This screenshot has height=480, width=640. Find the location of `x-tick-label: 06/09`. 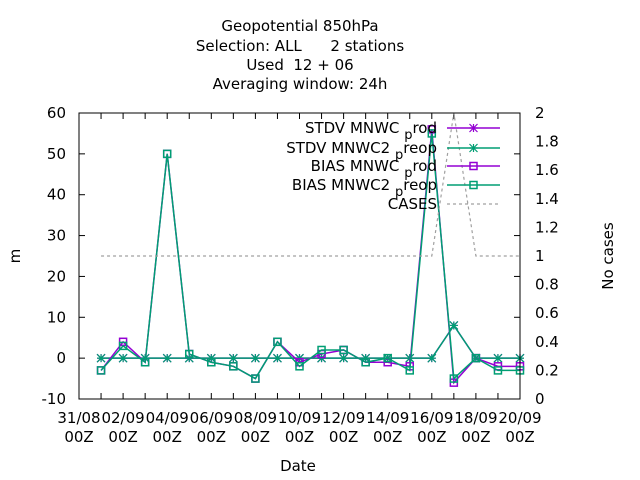

x-tick-label: 06/09 is located at coordinates (211, 418).